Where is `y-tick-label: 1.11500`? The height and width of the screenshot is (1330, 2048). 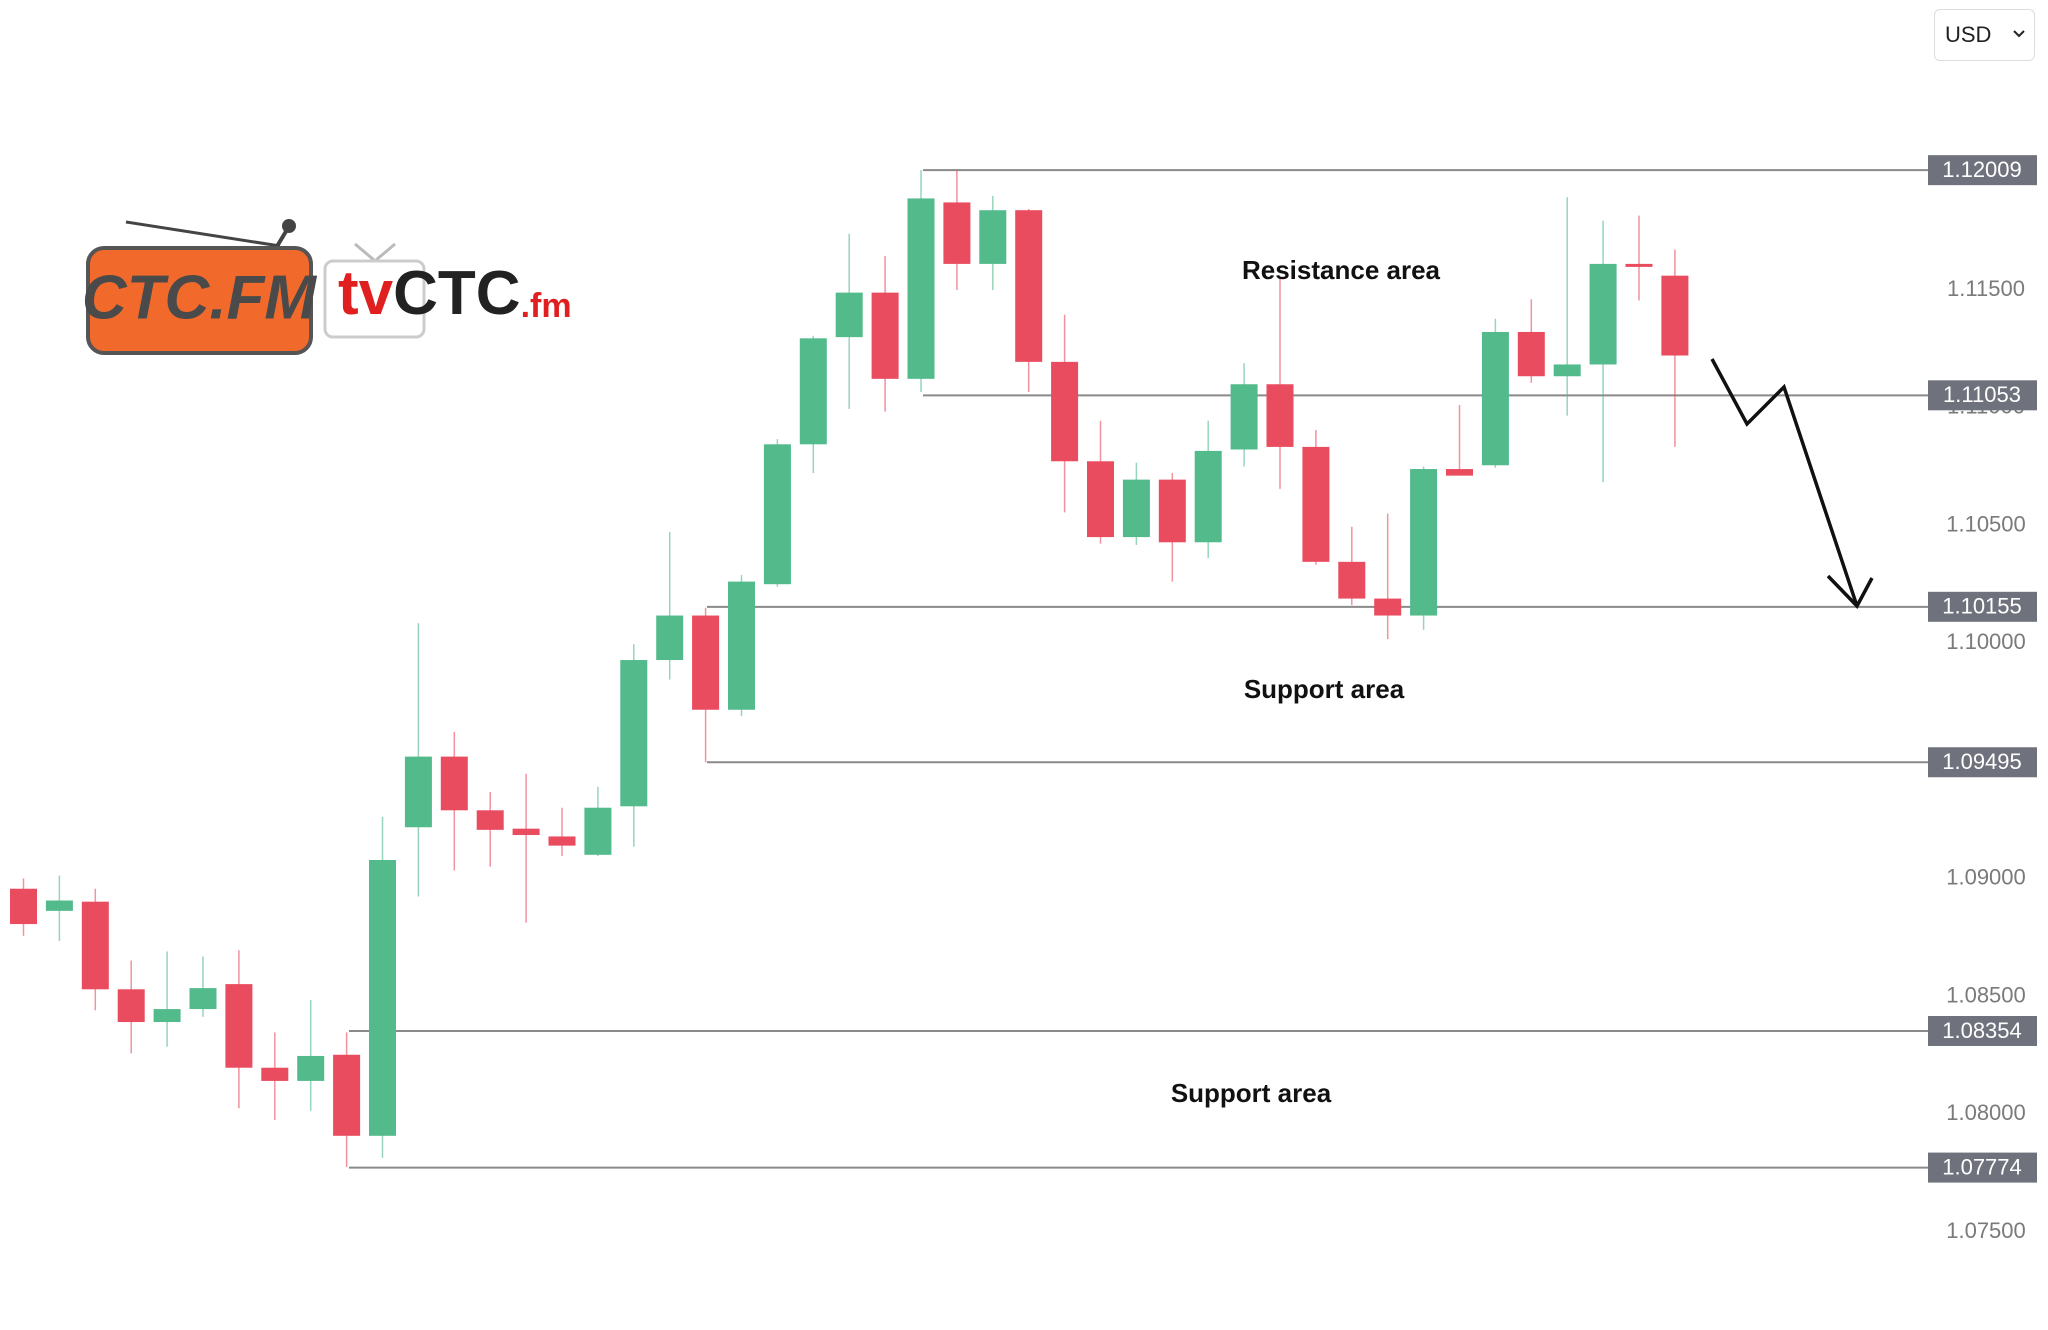
y-tick-label: 1.11500 is located at coordinates (1986, 288).